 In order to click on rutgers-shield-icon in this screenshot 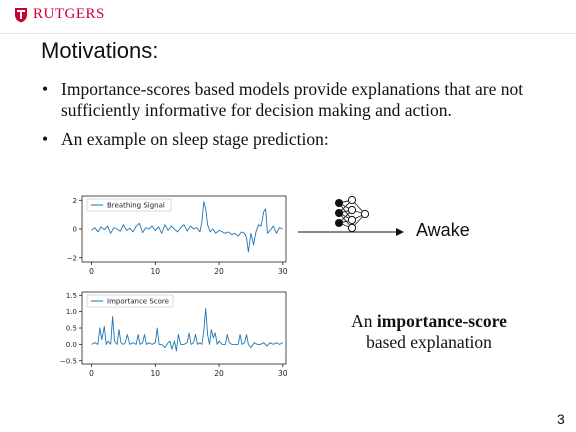, I will do `click(21, 14)`.